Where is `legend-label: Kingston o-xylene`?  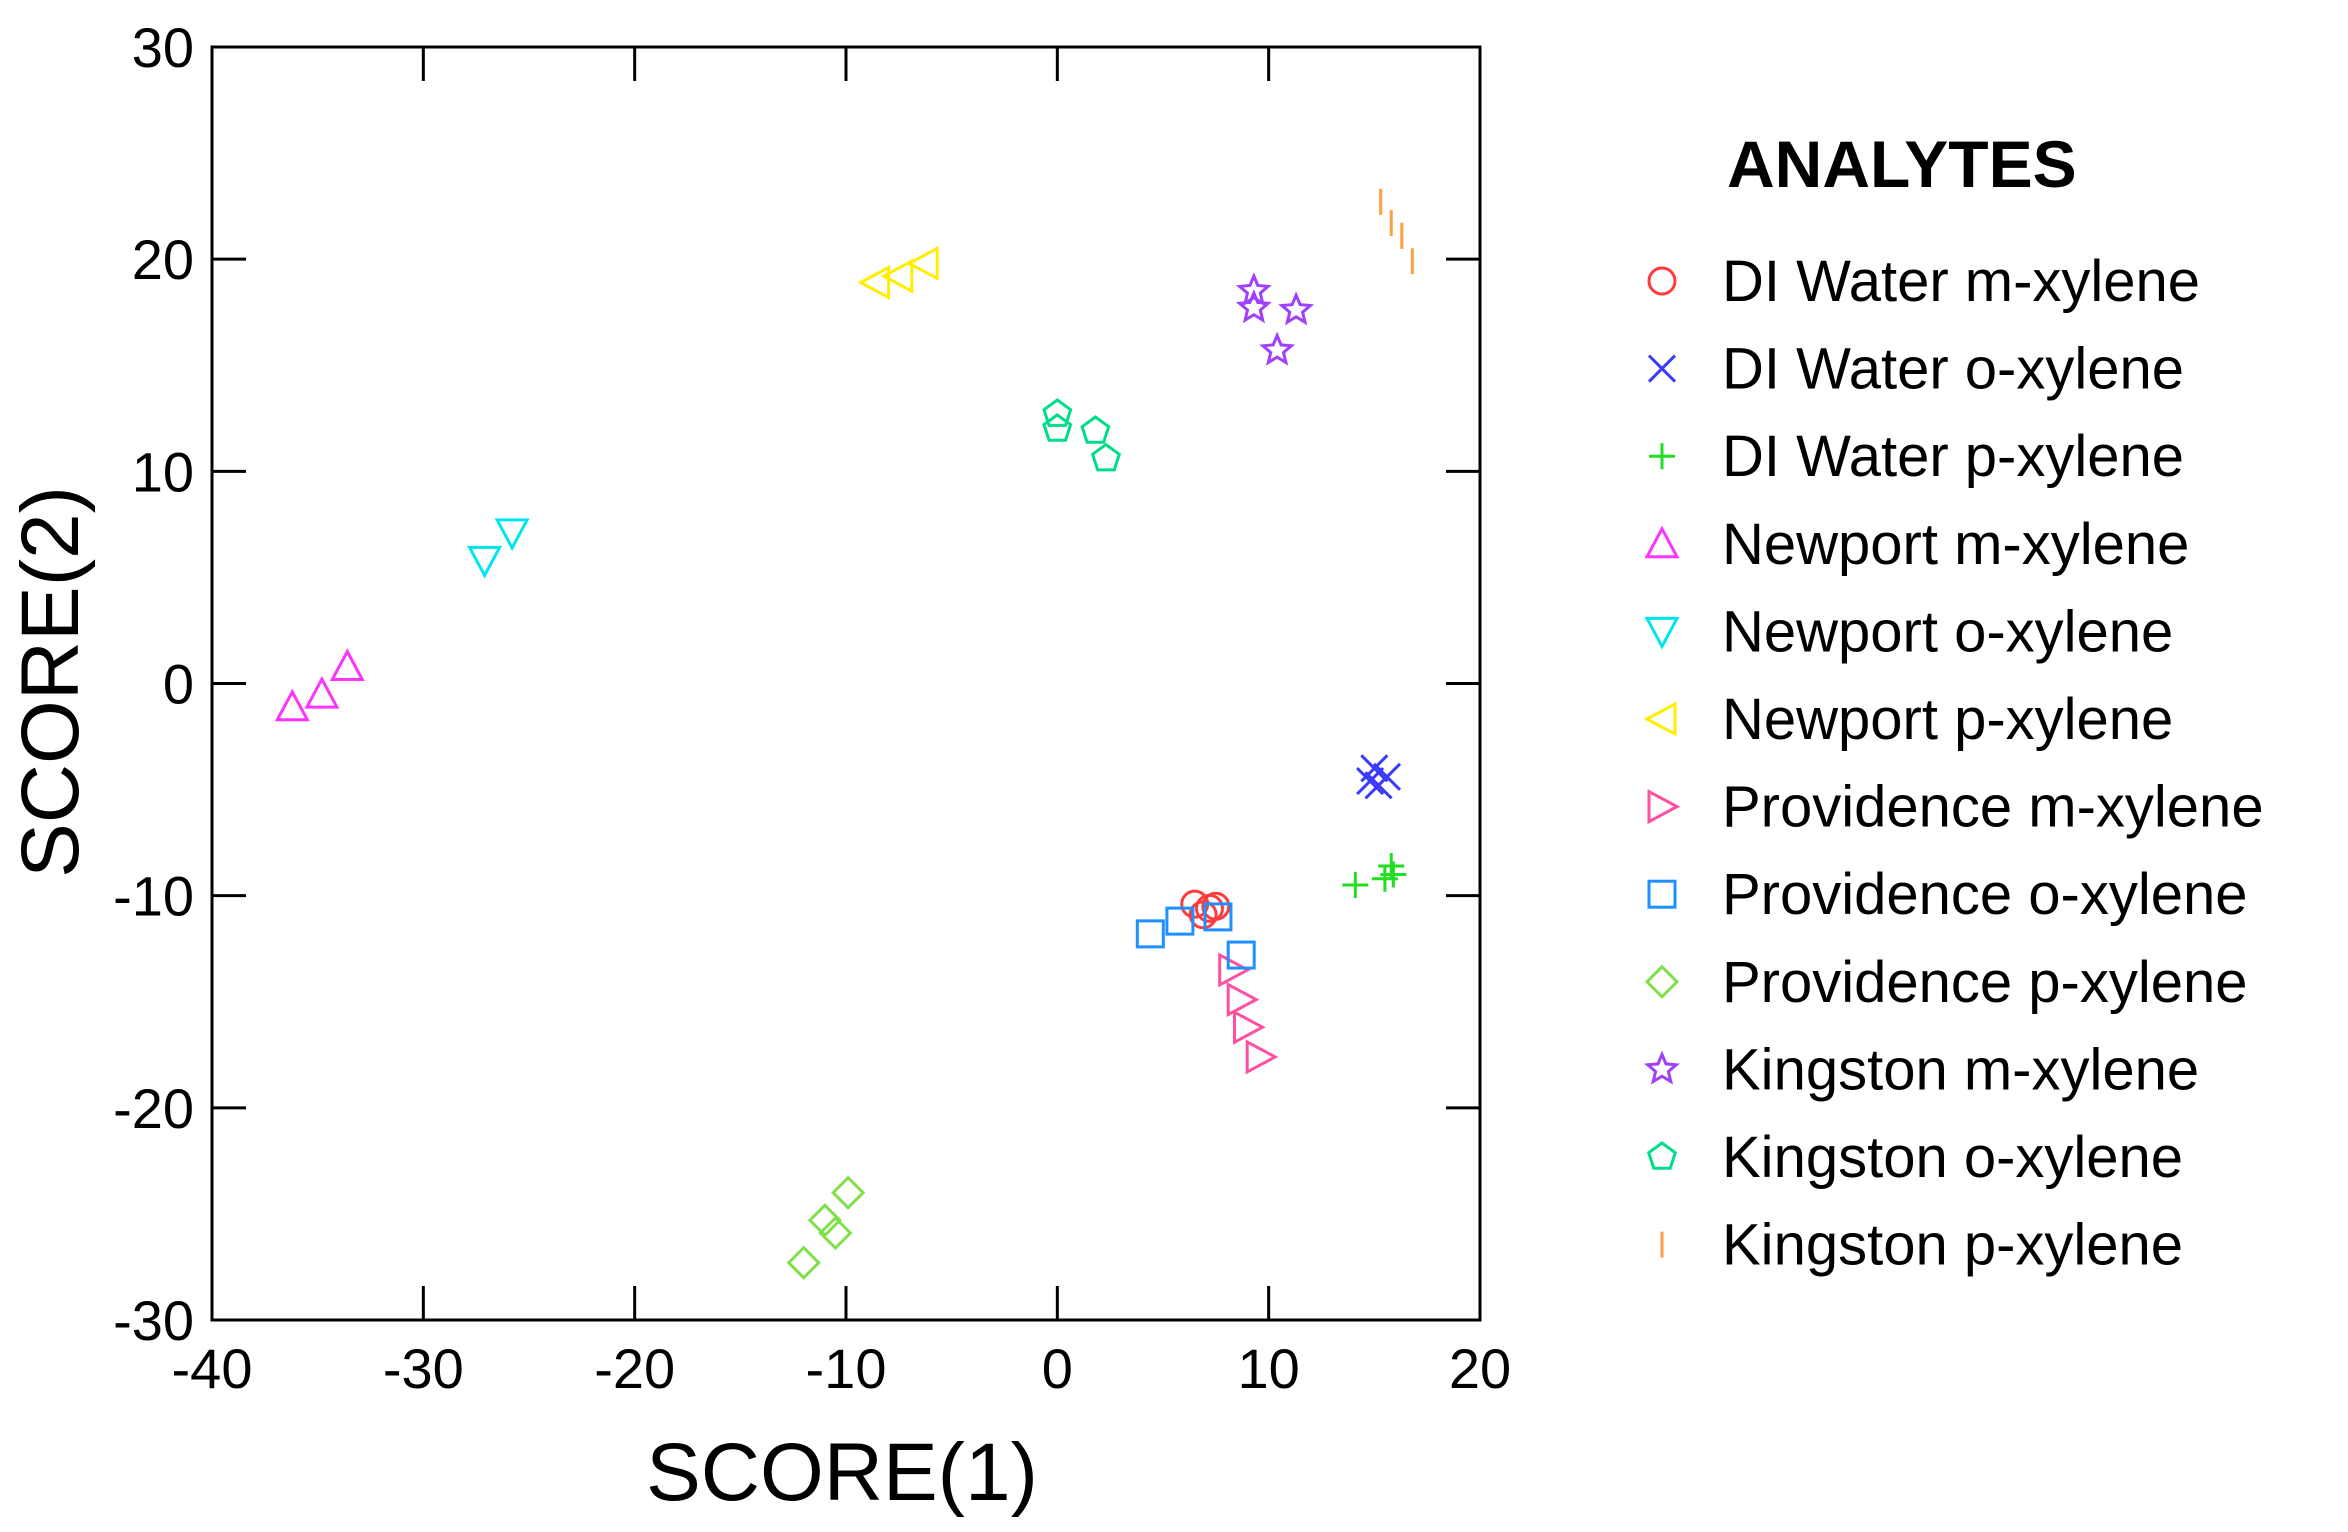
legend-label: Kingston o-xylene is located at coordinates (1952, 1157).